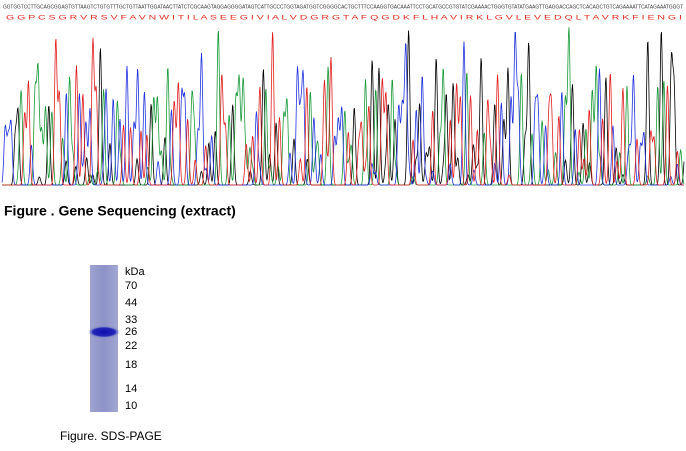 The image size is (686, 451). I want to click on marker-label: 70, so click(131, 286).